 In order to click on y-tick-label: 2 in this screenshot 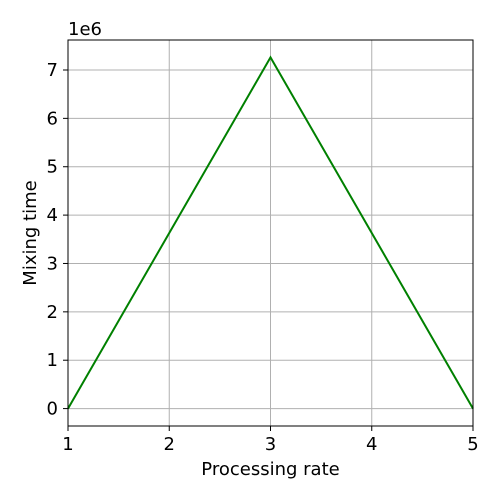, I will do `click(52, 312)`.